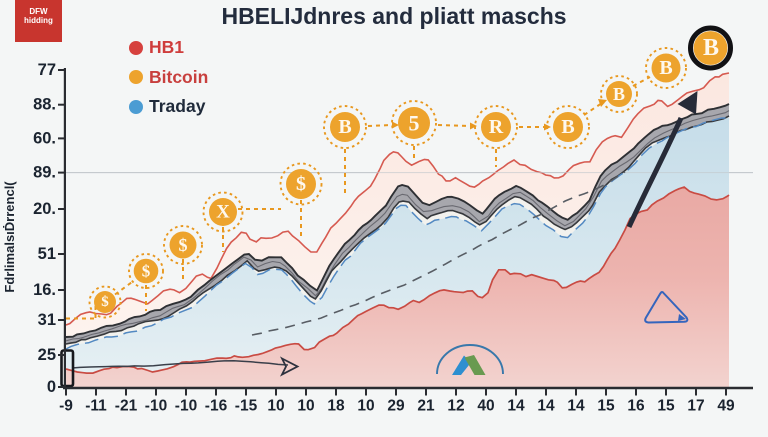 This screenshot has height=437, width=768. Describe the element at coordinates (47, 254) in the screenshot. I see `svg-text: 51` at that location.